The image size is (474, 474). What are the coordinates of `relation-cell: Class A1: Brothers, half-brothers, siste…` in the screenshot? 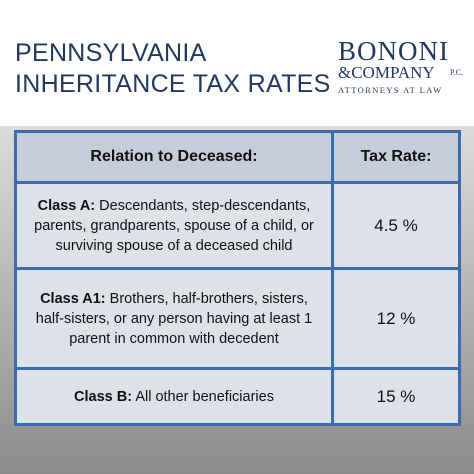 It's located at (174, 318).